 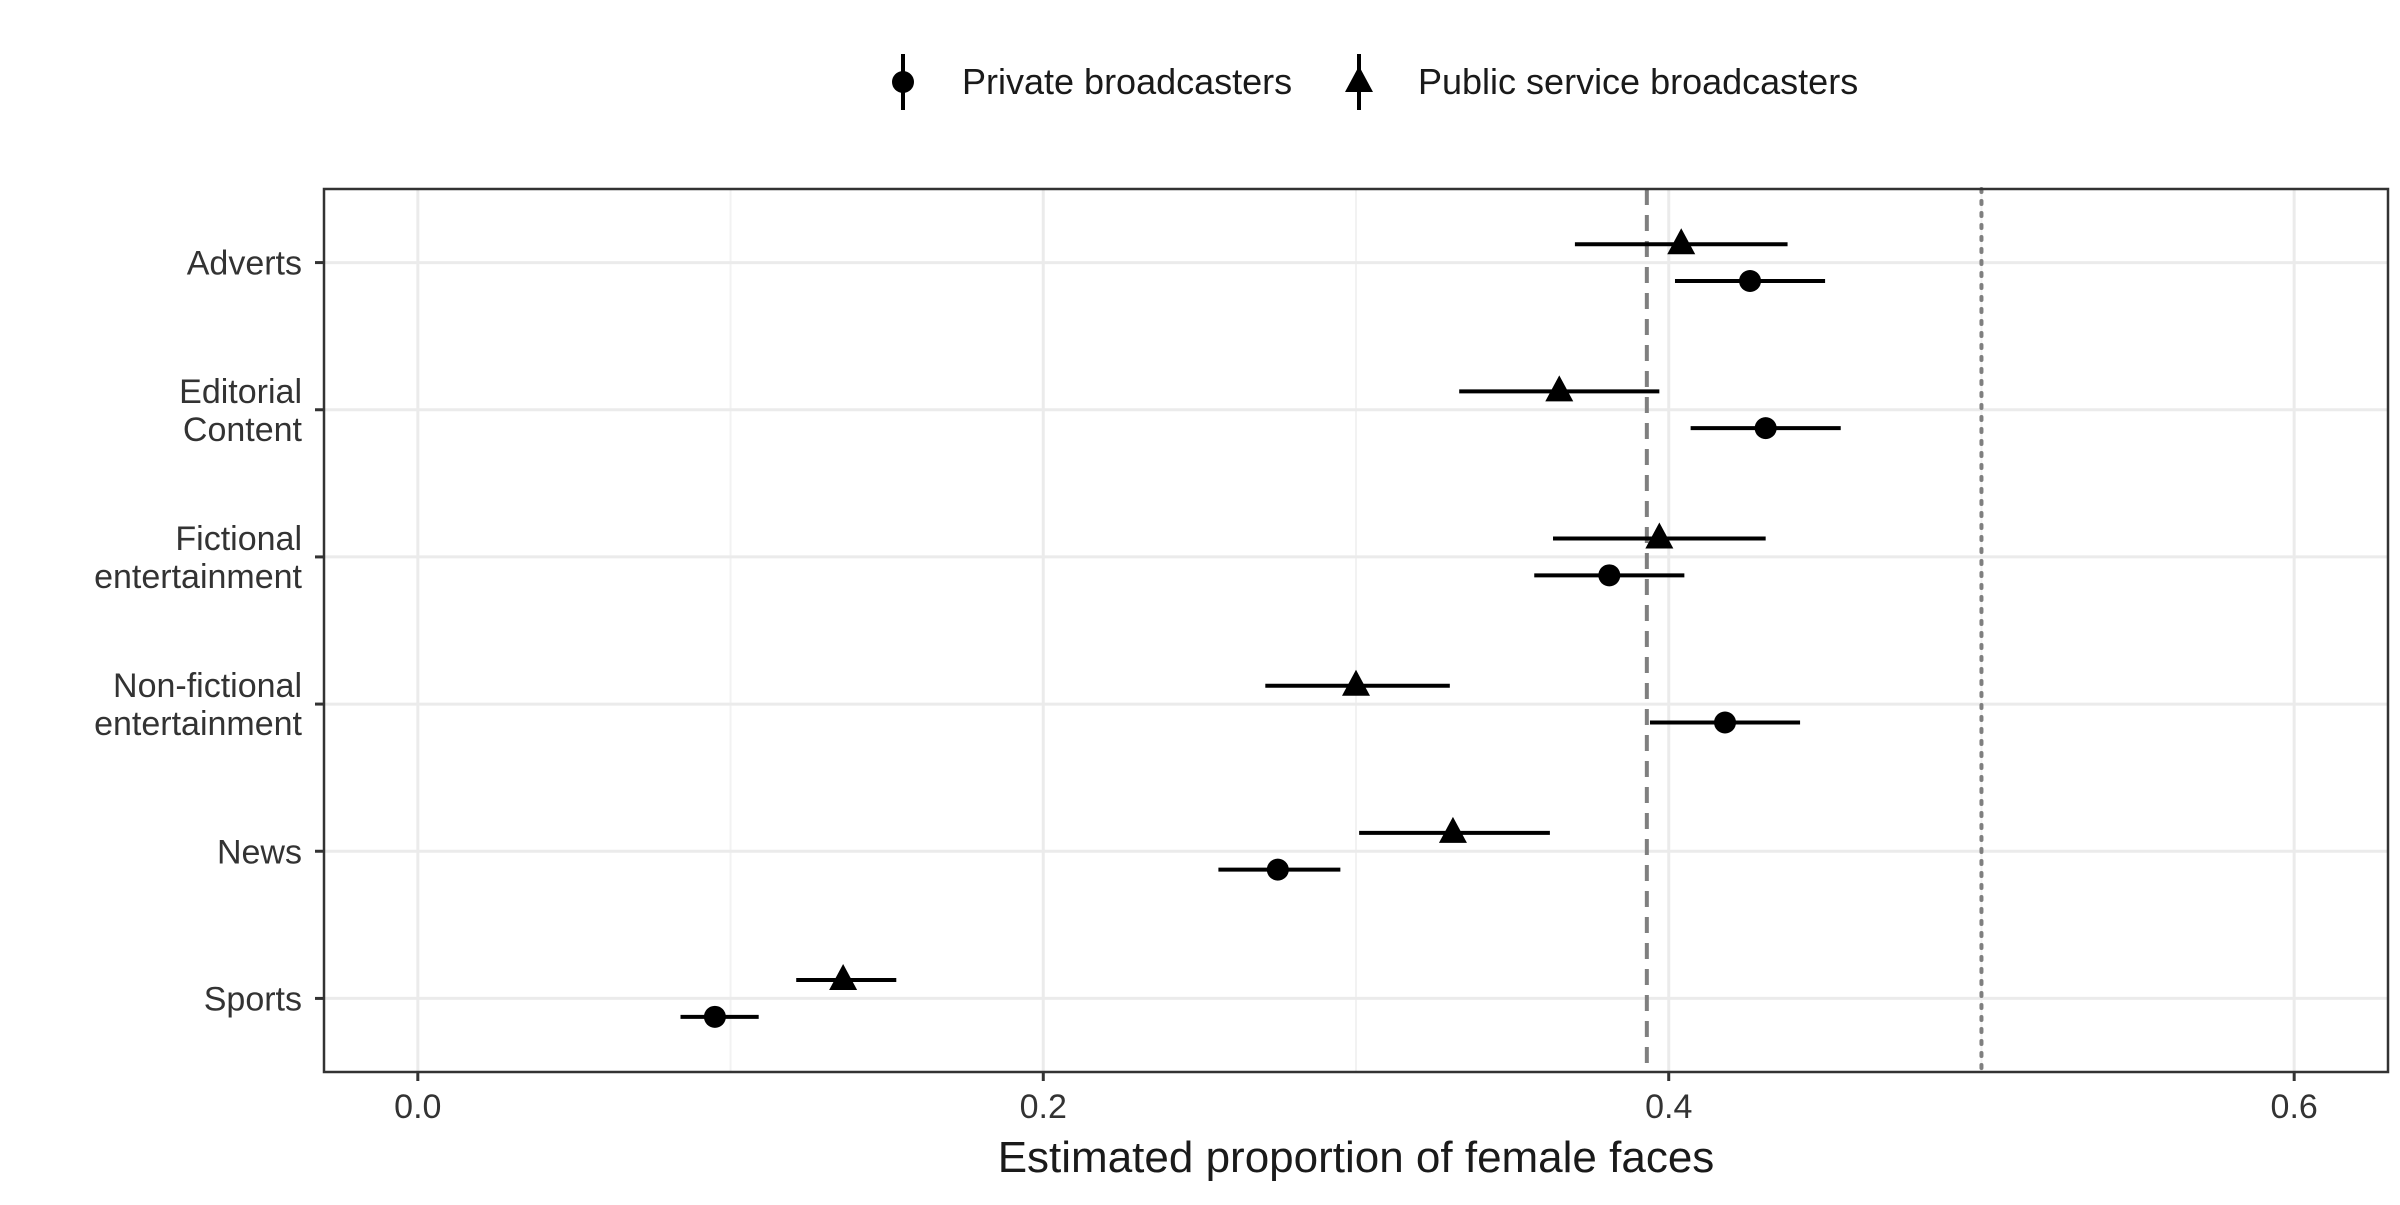 I want to click on y-tick-label: Sports, so click(x=253, y=999).